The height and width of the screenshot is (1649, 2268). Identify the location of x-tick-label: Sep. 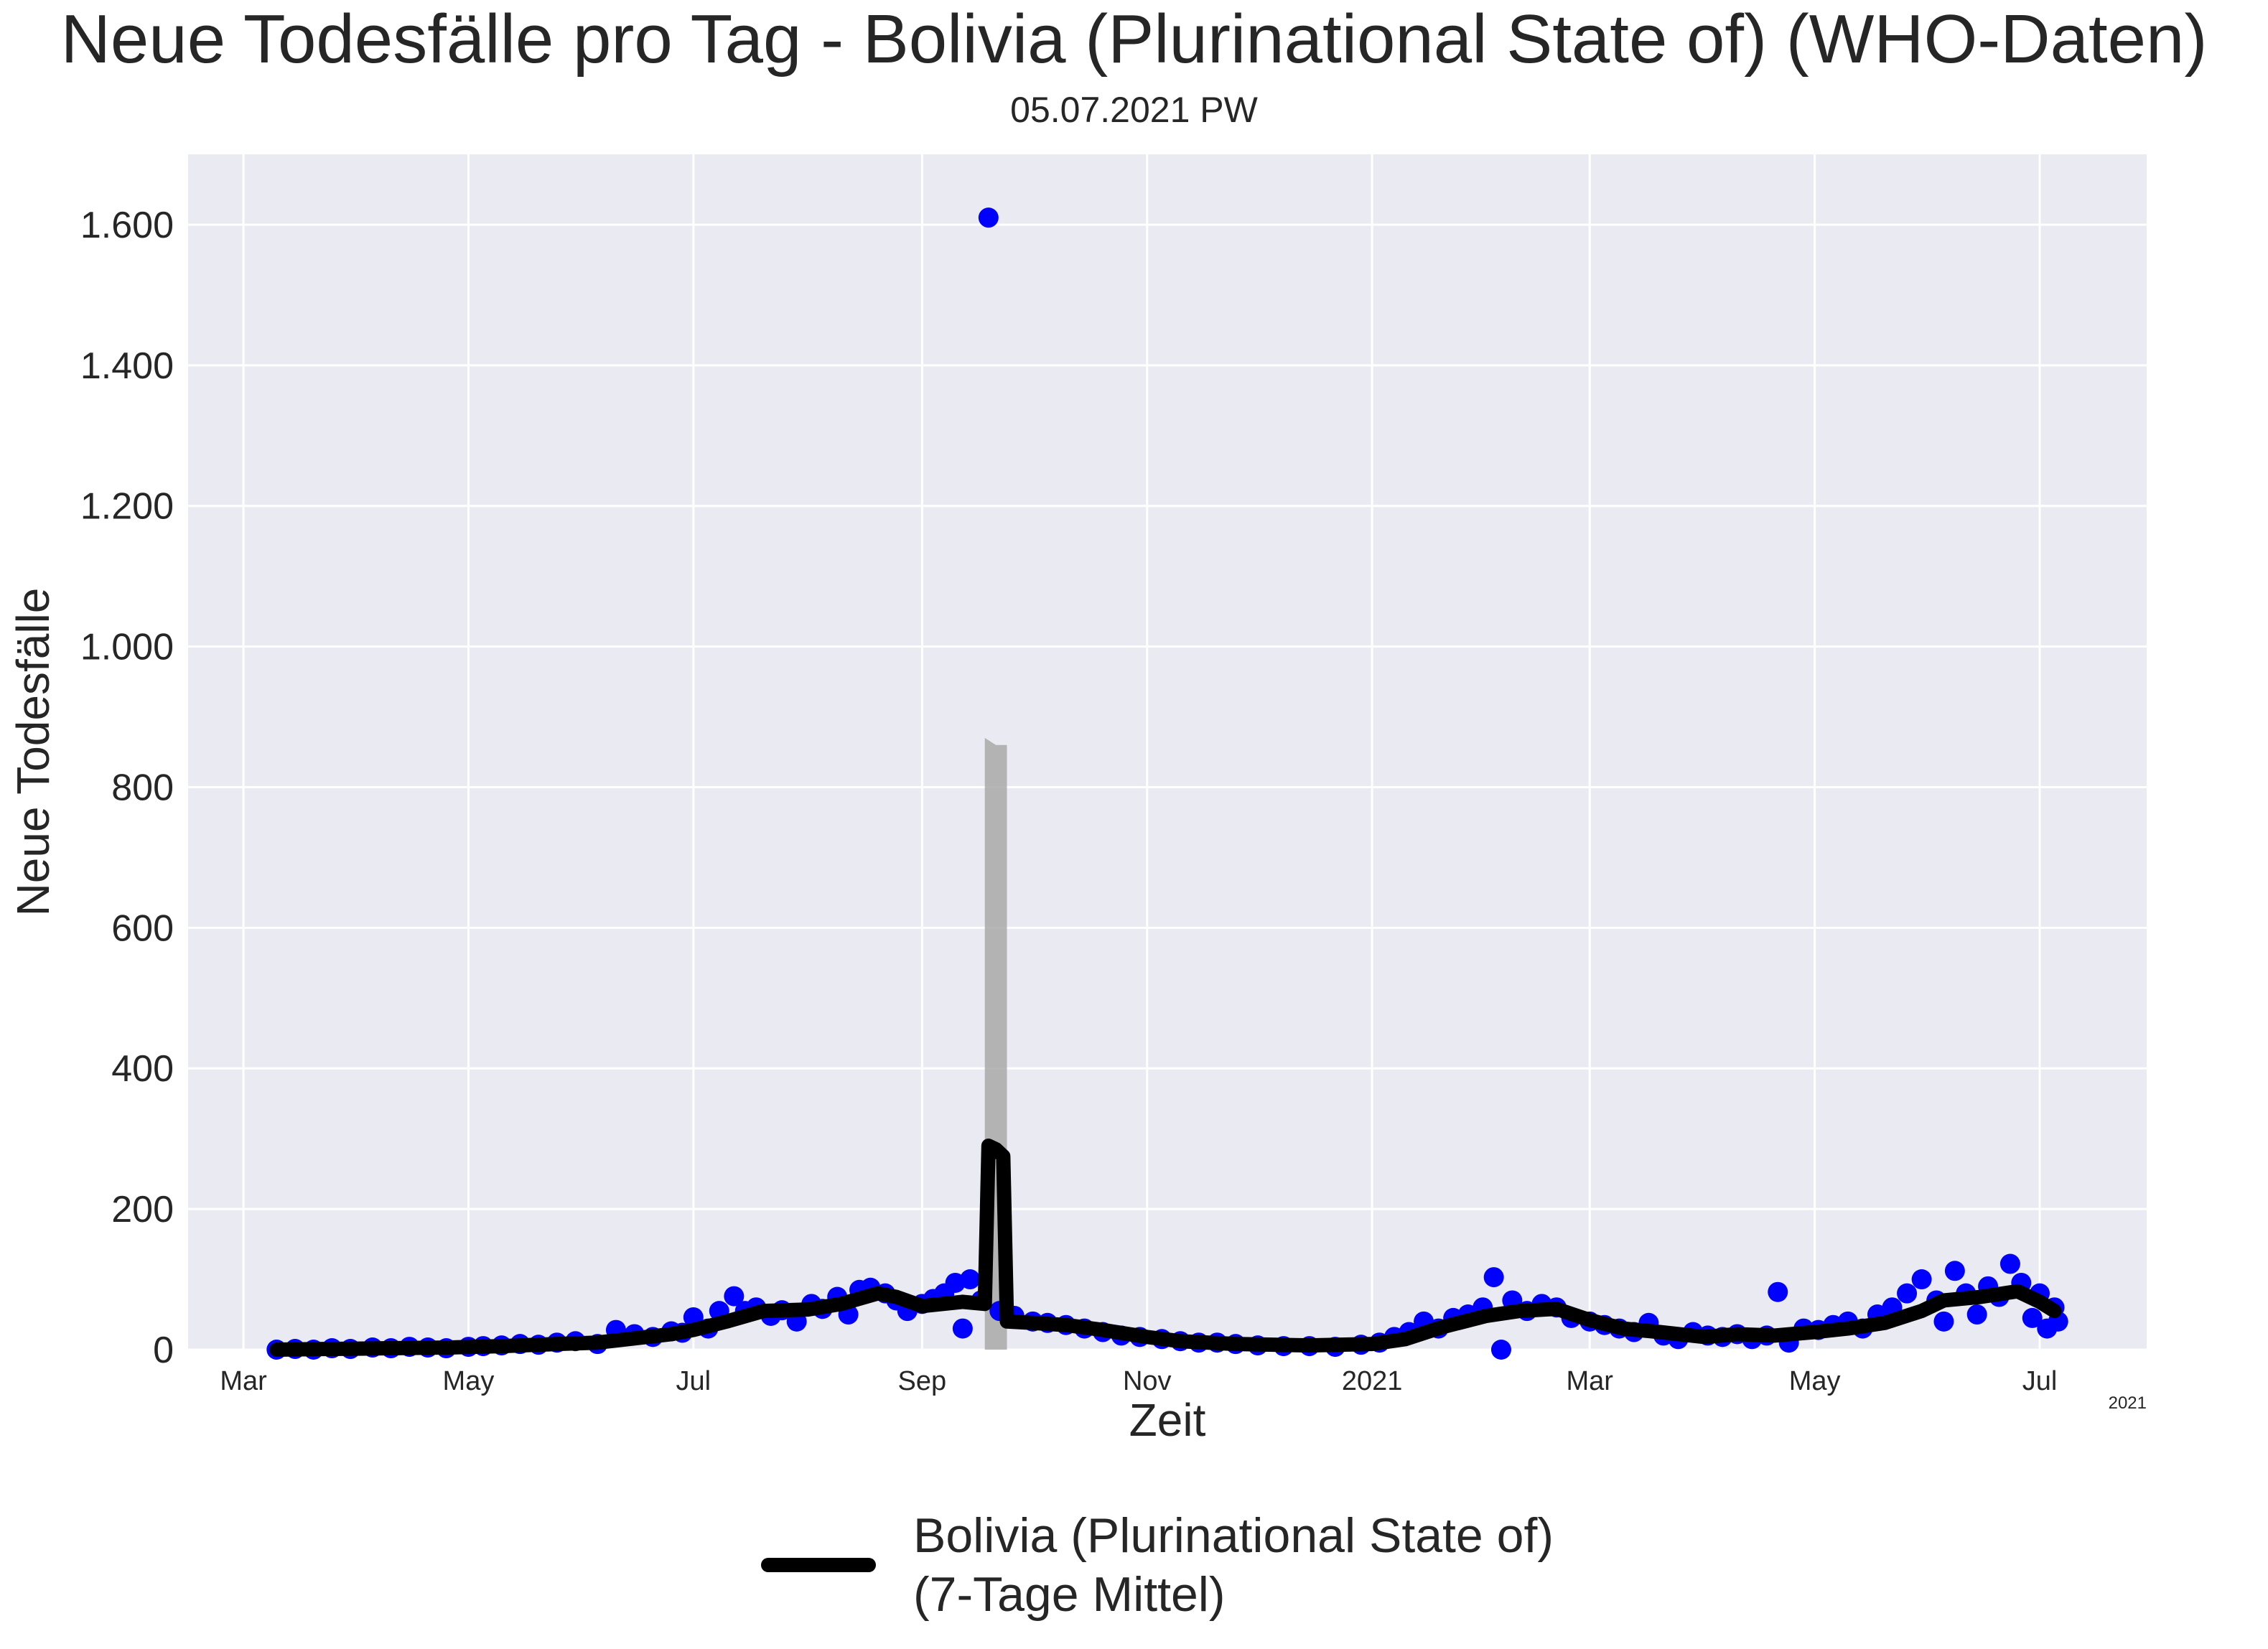
(922, 1381).